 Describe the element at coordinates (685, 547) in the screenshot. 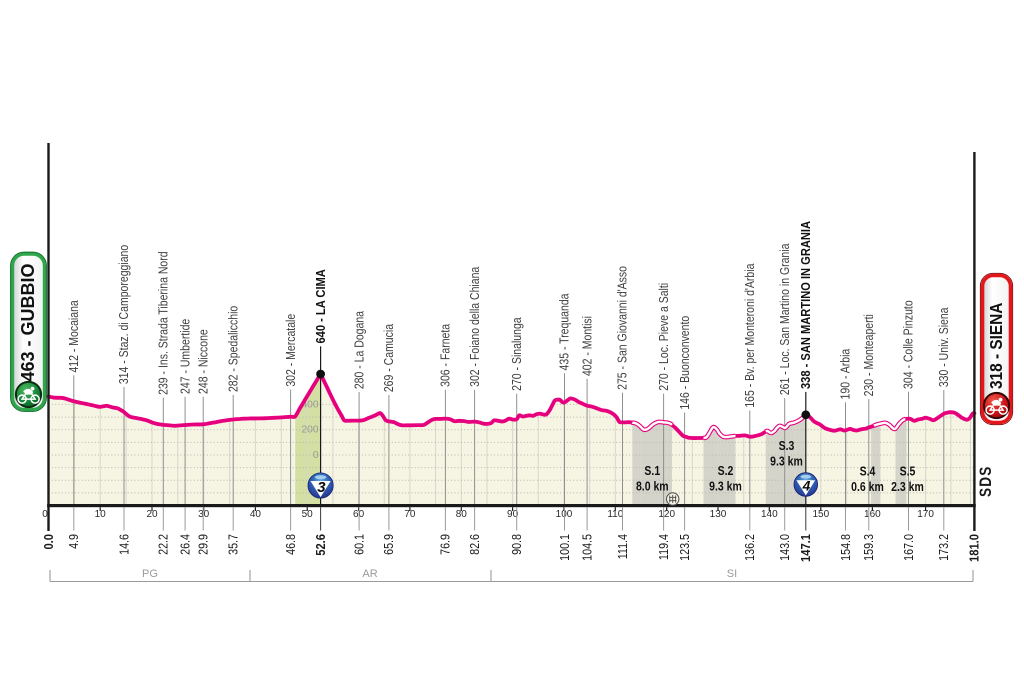

I see `svg-text: 123.5` at that location.